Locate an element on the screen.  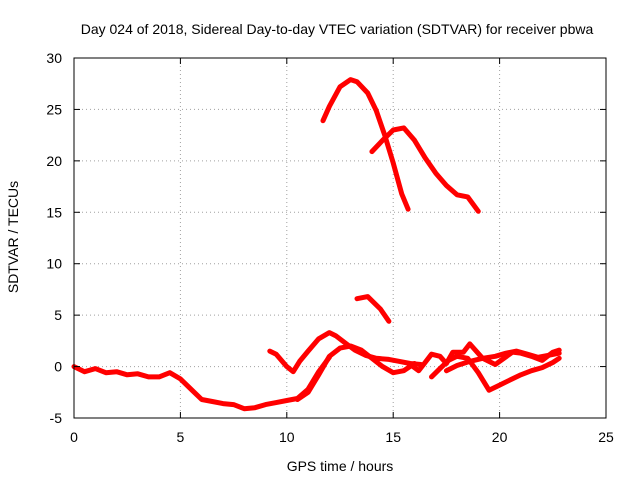
y-tick-label: 20 is located at coordinates (54, 161).